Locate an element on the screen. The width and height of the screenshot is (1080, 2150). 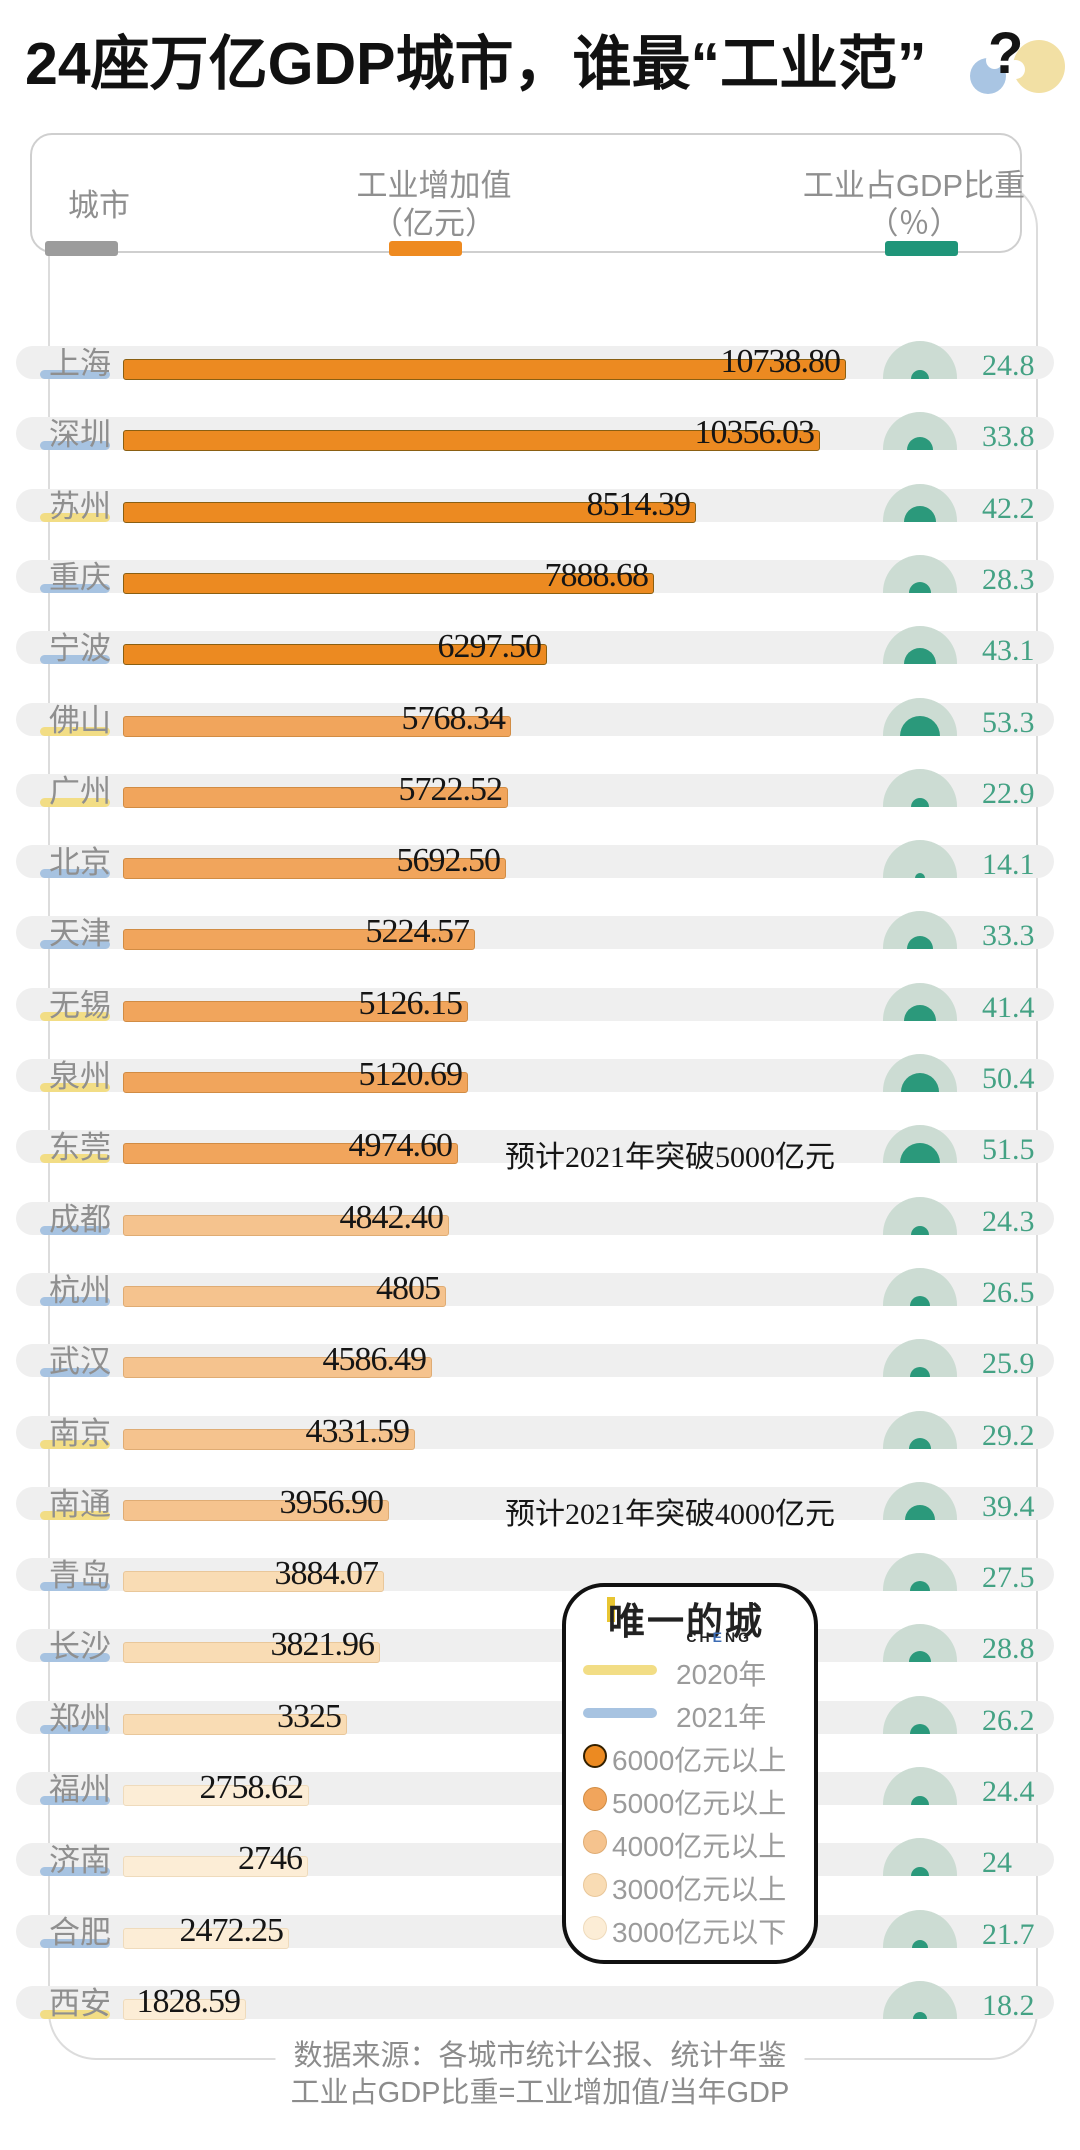
pct-label: 33.8 is located at coordinates (1008, 437).